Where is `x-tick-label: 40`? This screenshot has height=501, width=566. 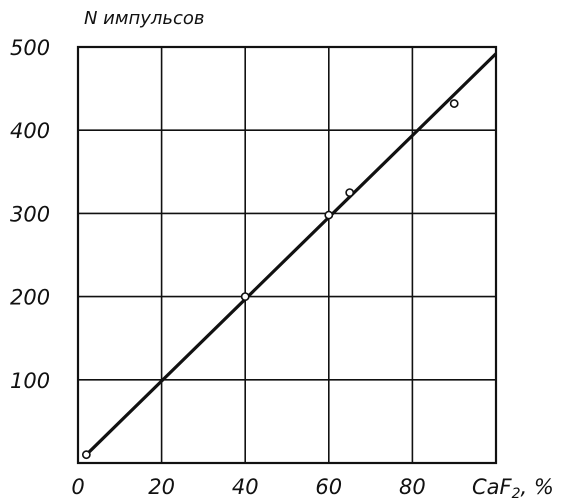
x-tick-label: 40 is located at coordinates (245, 487).